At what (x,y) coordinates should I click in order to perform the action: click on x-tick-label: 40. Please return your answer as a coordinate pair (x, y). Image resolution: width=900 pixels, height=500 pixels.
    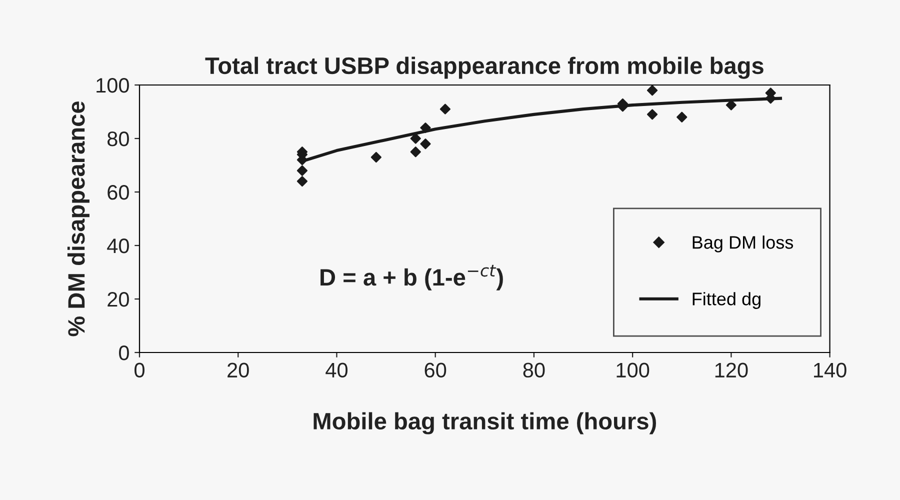
    Looking at the image, I should click on (337, 370).